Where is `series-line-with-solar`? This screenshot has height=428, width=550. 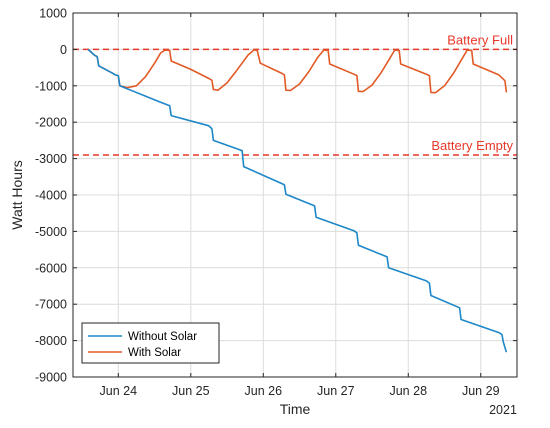 series-line-with-solar is located at coordinates (297, 71).